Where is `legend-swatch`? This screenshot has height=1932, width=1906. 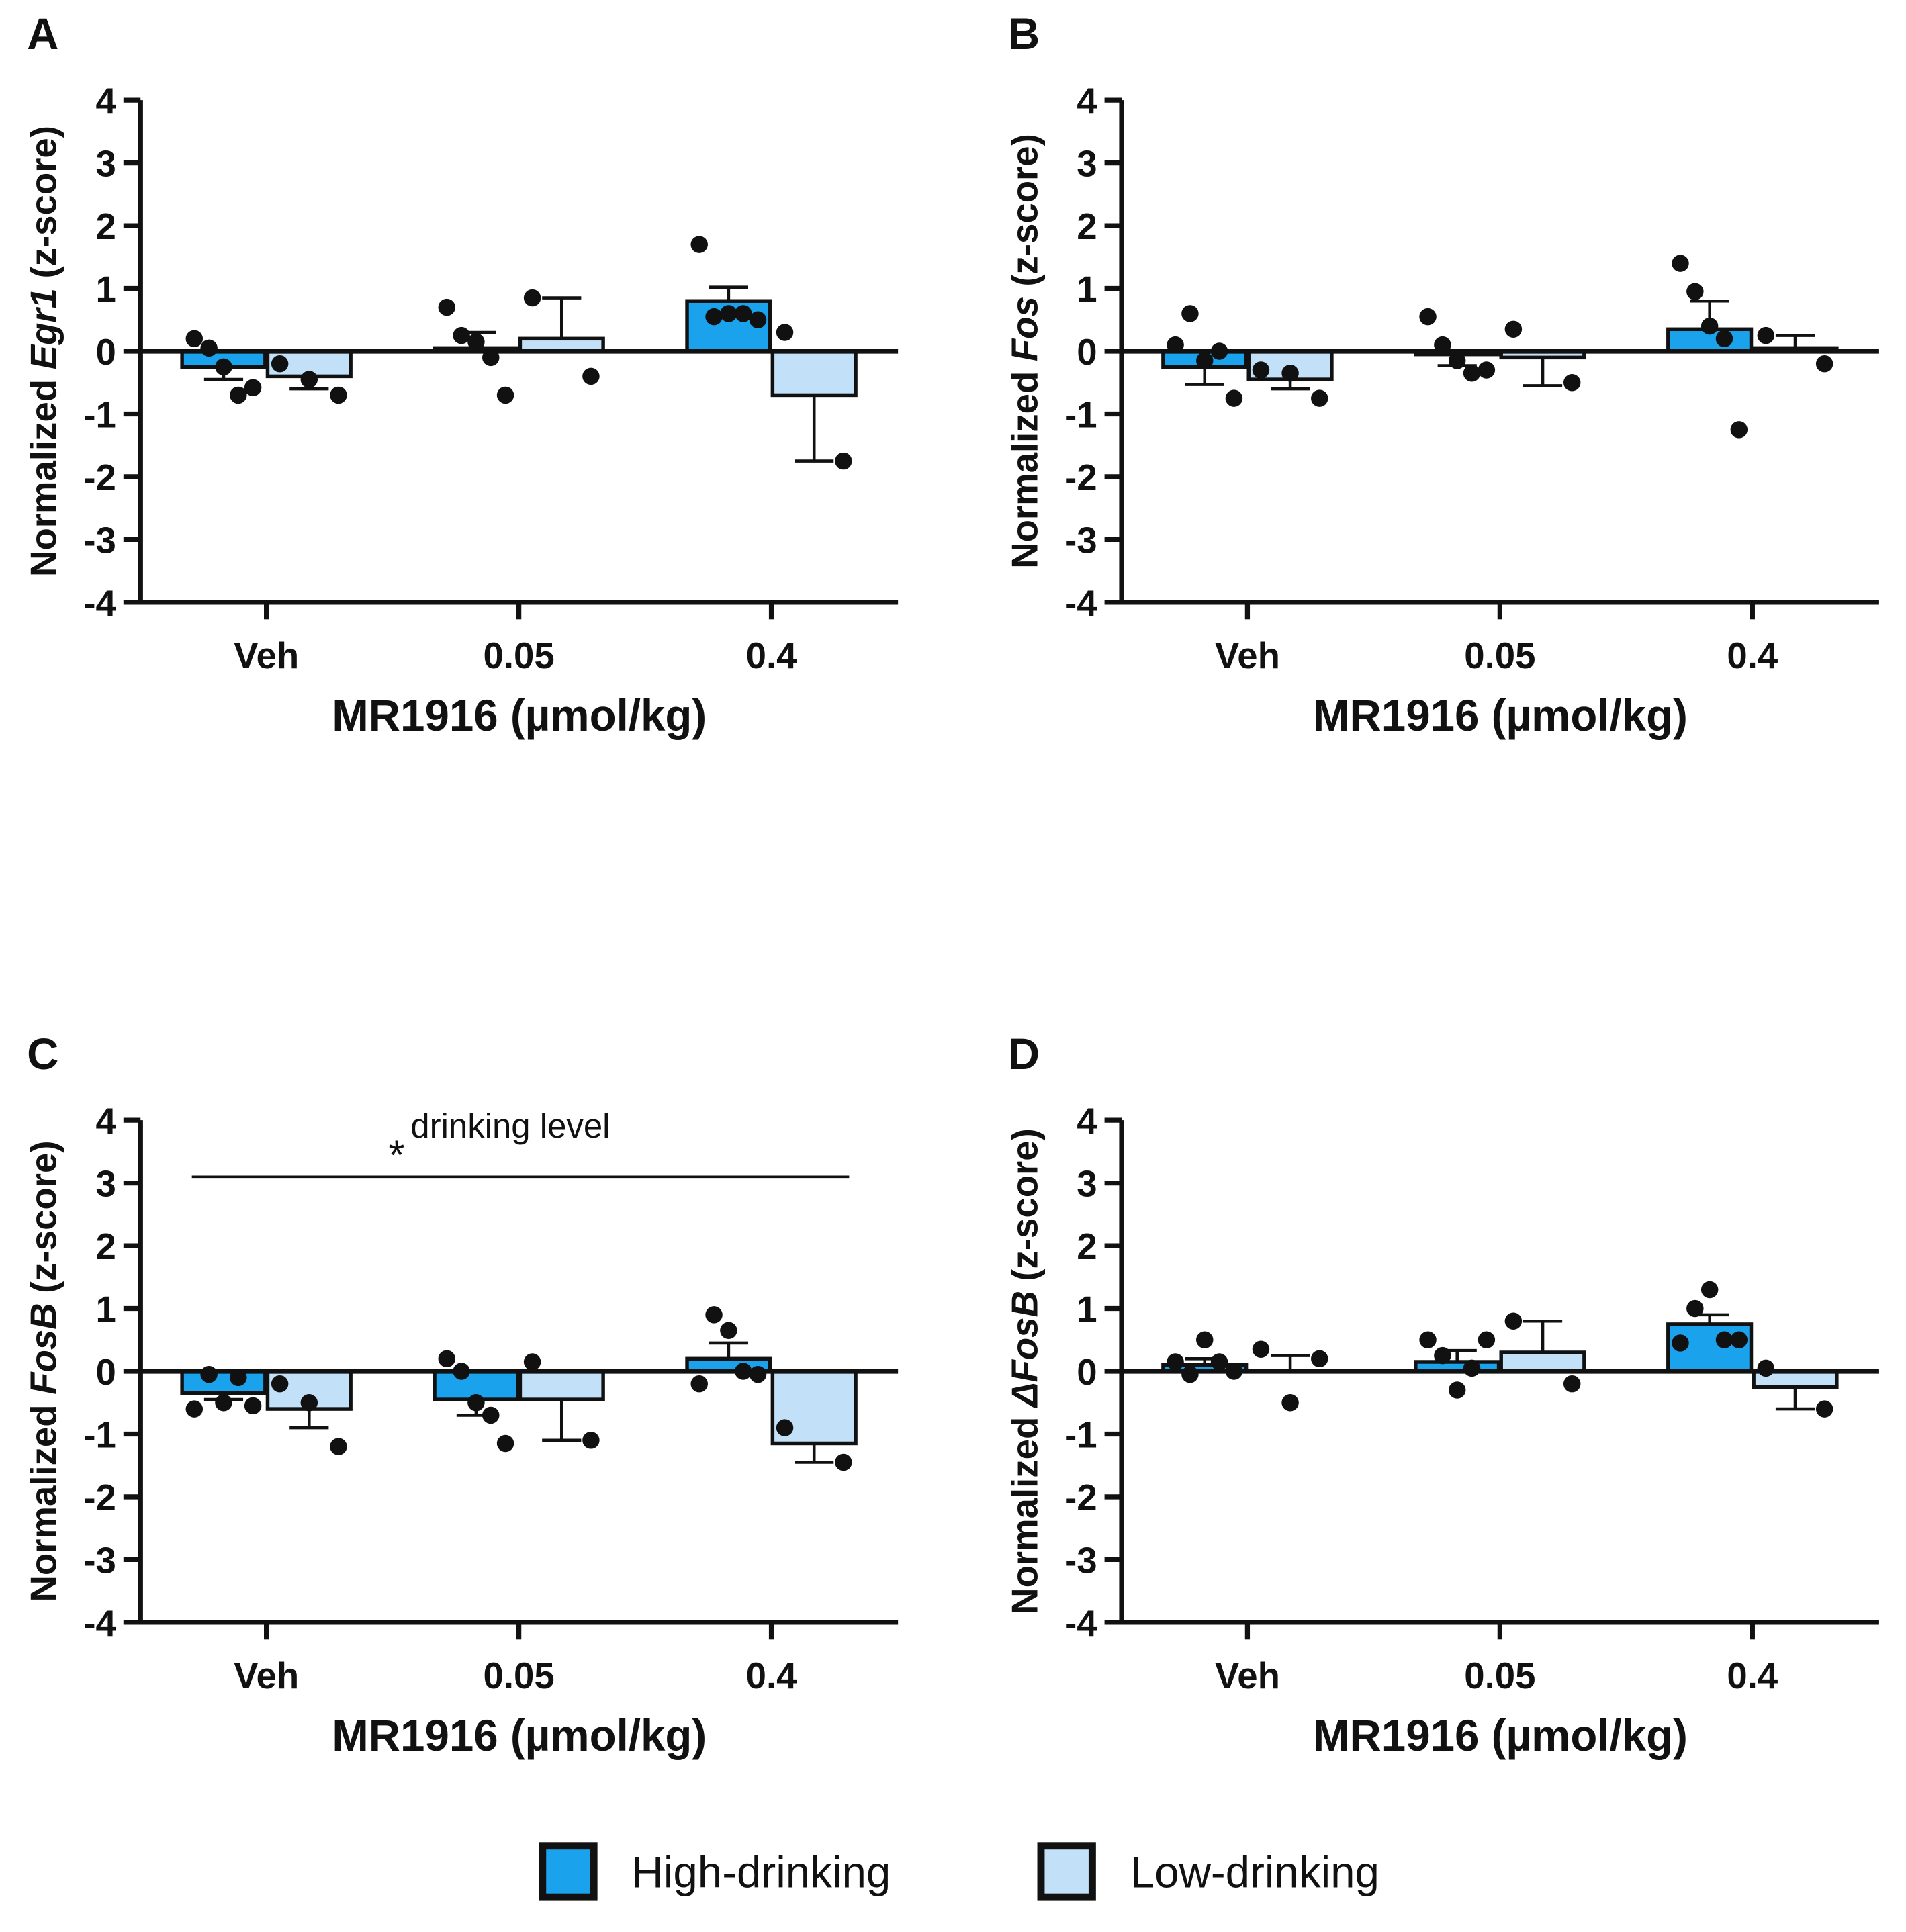 legend-swatch is located at coordinates (1066, 1871).